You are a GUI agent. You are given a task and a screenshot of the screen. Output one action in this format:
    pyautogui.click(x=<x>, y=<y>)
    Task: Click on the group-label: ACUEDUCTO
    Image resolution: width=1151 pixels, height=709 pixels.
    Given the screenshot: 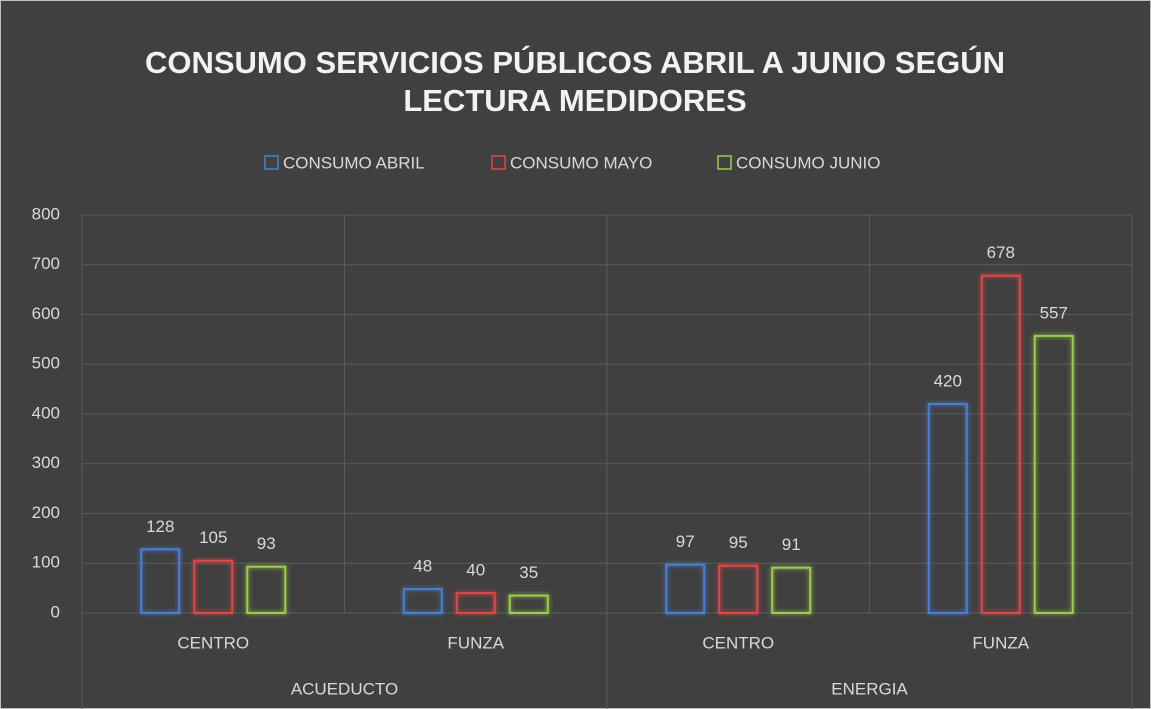 What is the action you would take?
    pyautogui.click(x=344, y=688)
    